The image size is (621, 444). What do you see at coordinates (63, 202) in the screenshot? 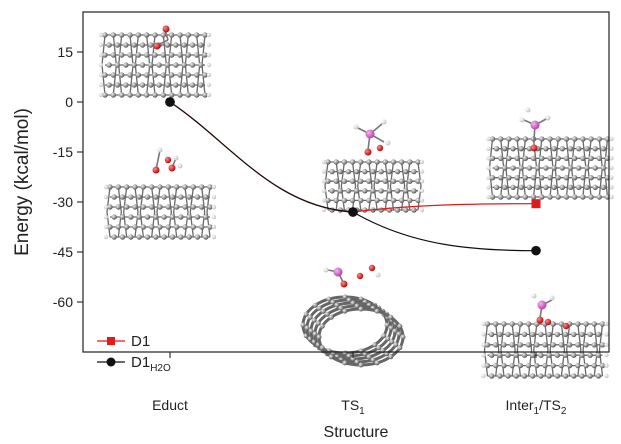
I see `y-tick-label: -30` at bounding box center [63, 202].